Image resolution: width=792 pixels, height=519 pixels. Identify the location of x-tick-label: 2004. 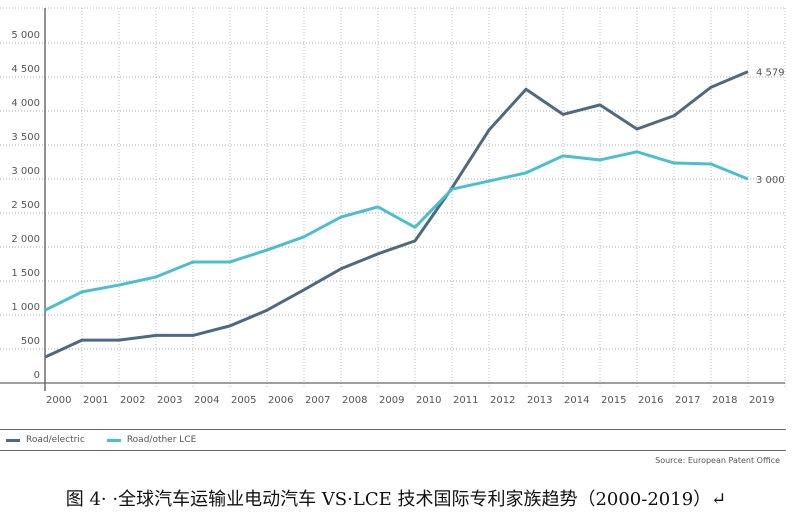
(206, 400).